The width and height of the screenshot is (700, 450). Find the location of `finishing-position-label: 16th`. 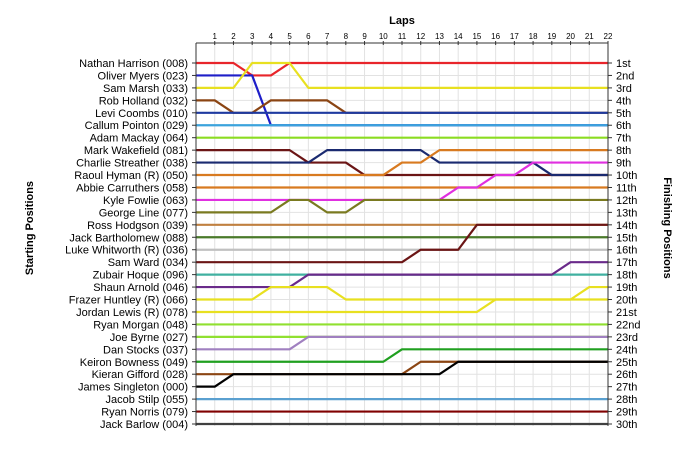

finishing-position-label: 16th is located at coordinates (626, 251).